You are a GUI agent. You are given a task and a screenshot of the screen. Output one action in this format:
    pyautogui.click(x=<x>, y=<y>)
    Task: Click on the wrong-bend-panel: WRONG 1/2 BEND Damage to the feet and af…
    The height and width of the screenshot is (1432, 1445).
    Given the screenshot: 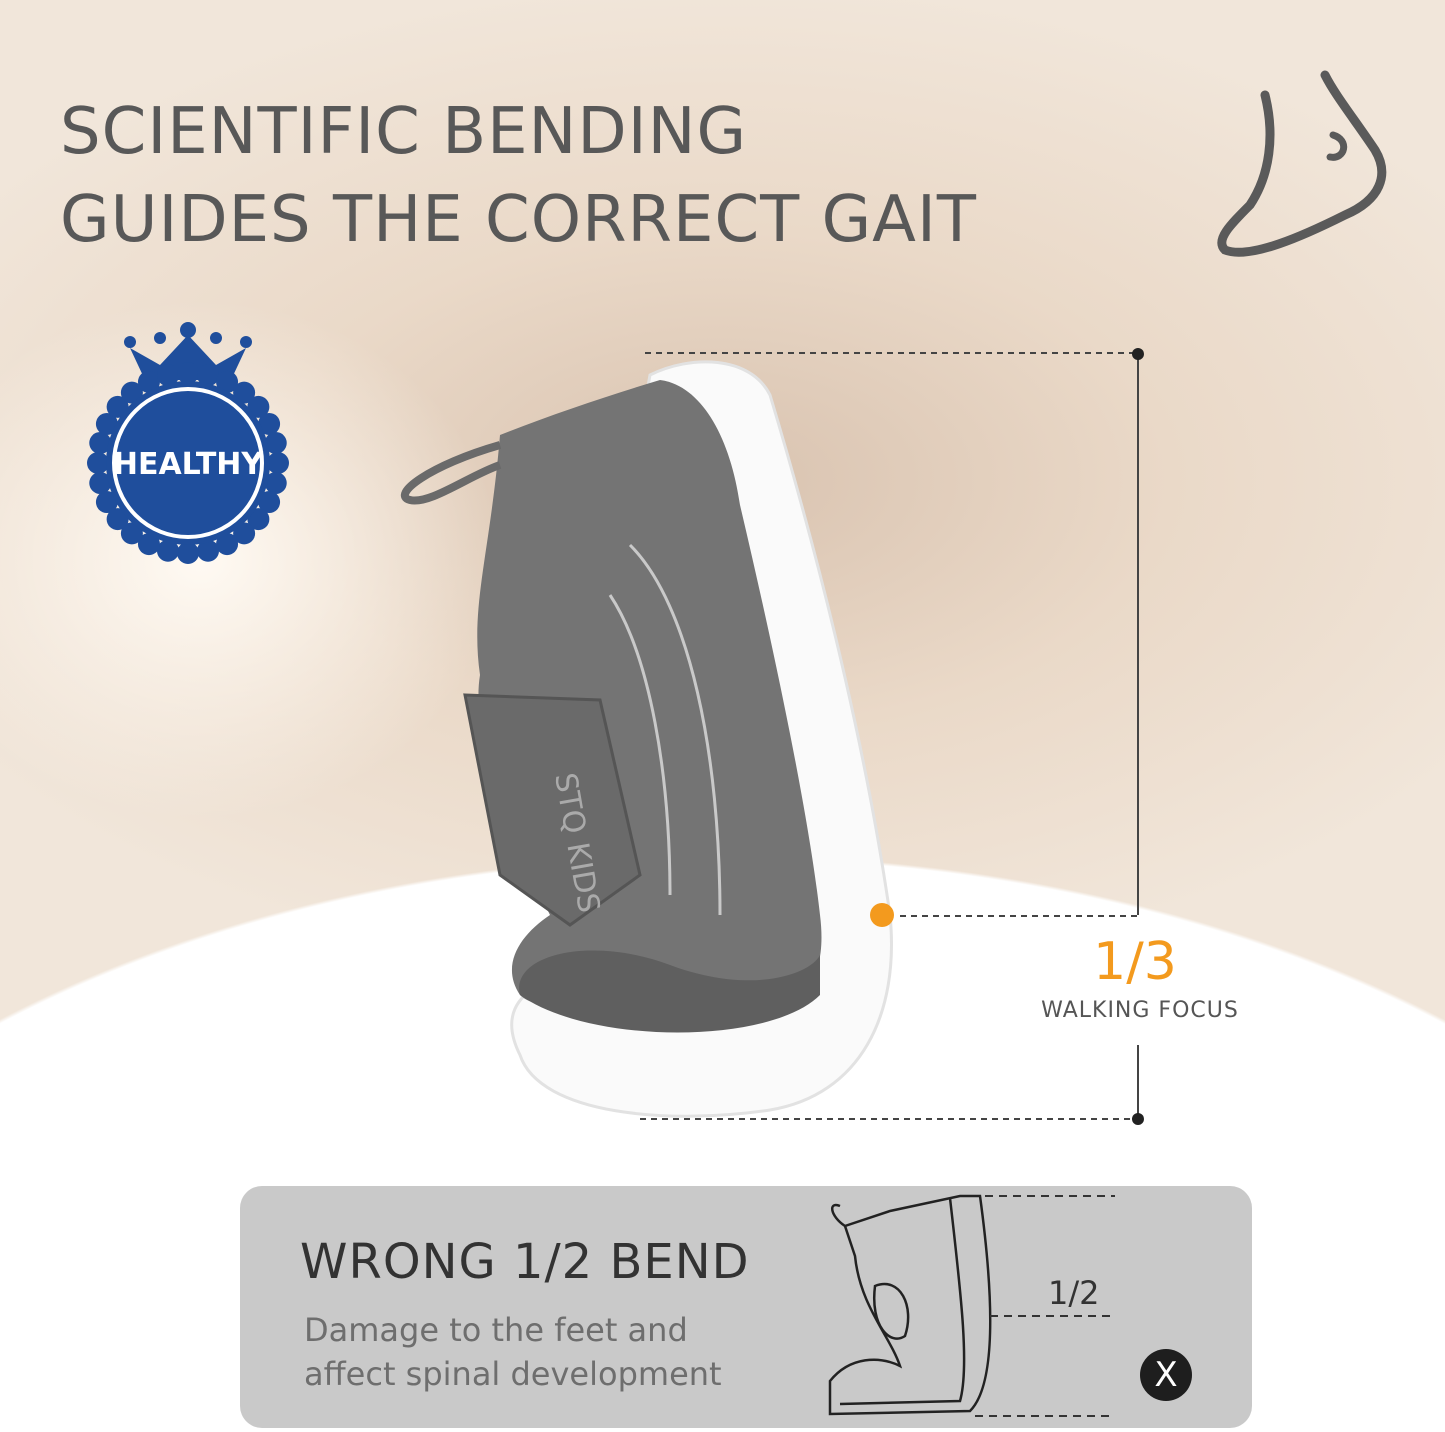 What is the action you would take?
    pyautogui.click(x=746, y=1307)
    